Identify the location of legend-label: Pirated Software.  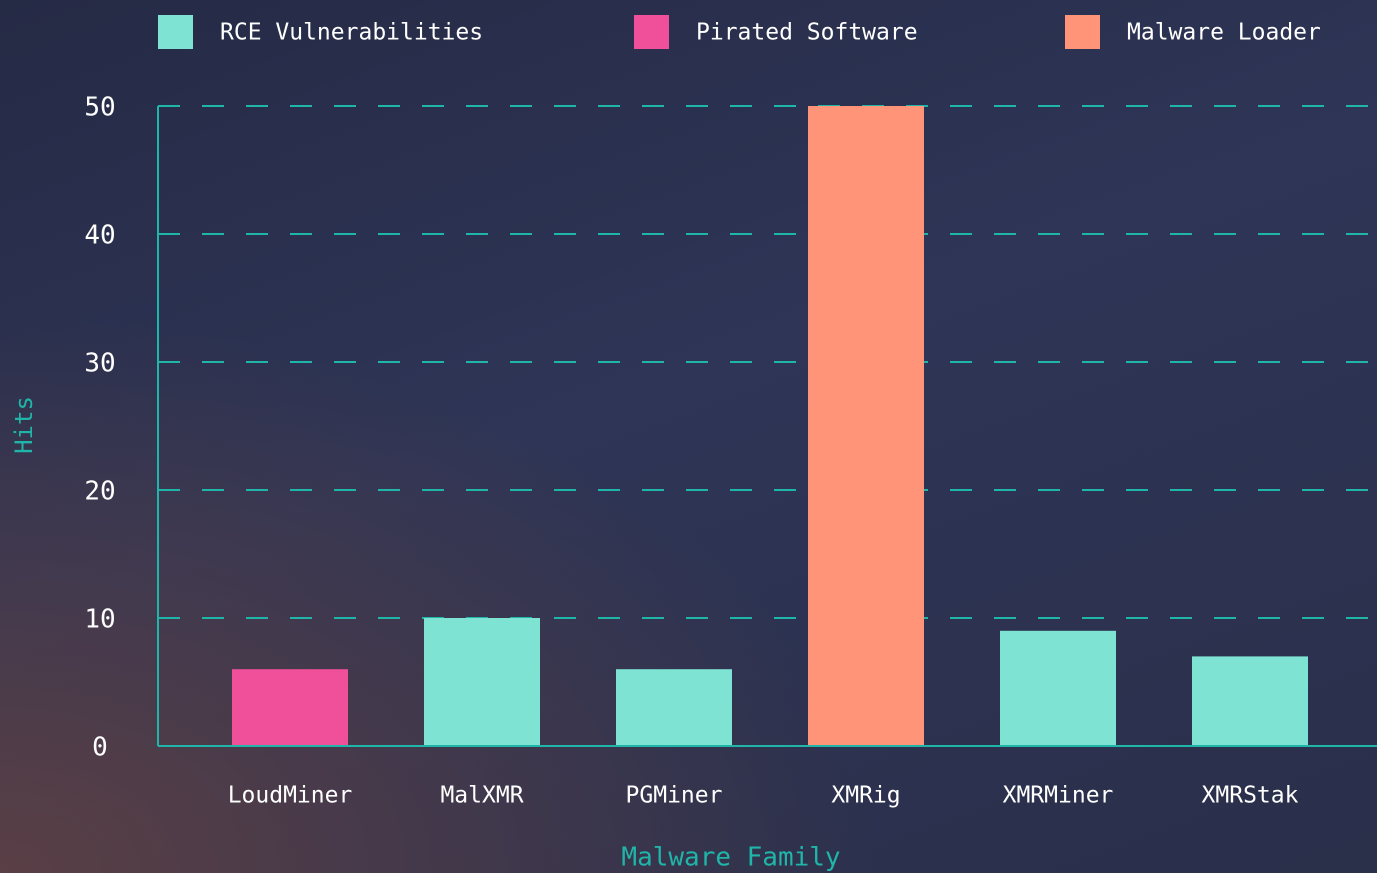
(807, 33).